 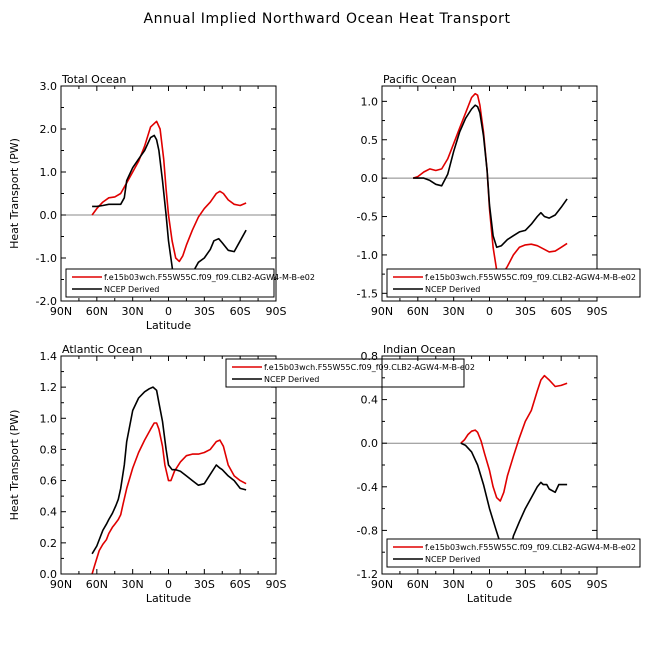 What do you see at coordinates (420, 79) in the screenshot?
I see `panel-title: Pacific Ocean` at bounding box center [420, 79].